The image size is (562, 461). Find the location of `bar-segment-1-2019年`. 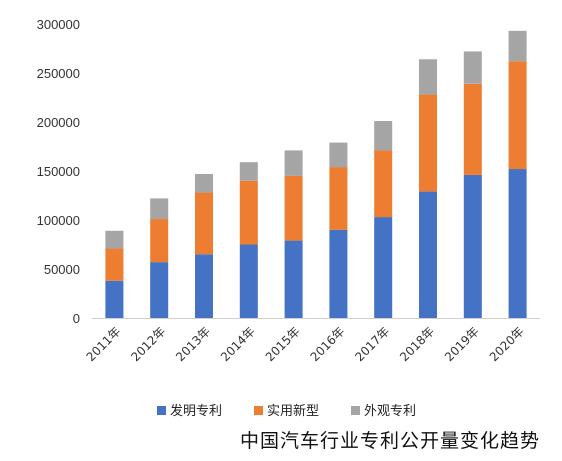

bar-segment-1-2019年 is located at coordinates (472, 246).